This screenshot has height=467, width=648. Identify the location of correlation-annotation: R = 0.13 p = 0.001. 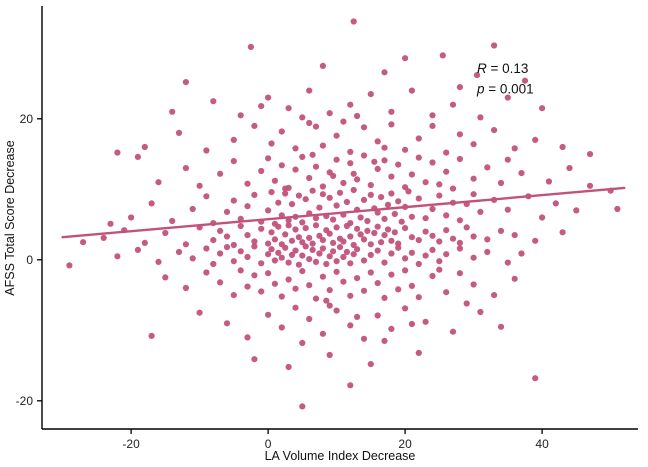
(505, 78).